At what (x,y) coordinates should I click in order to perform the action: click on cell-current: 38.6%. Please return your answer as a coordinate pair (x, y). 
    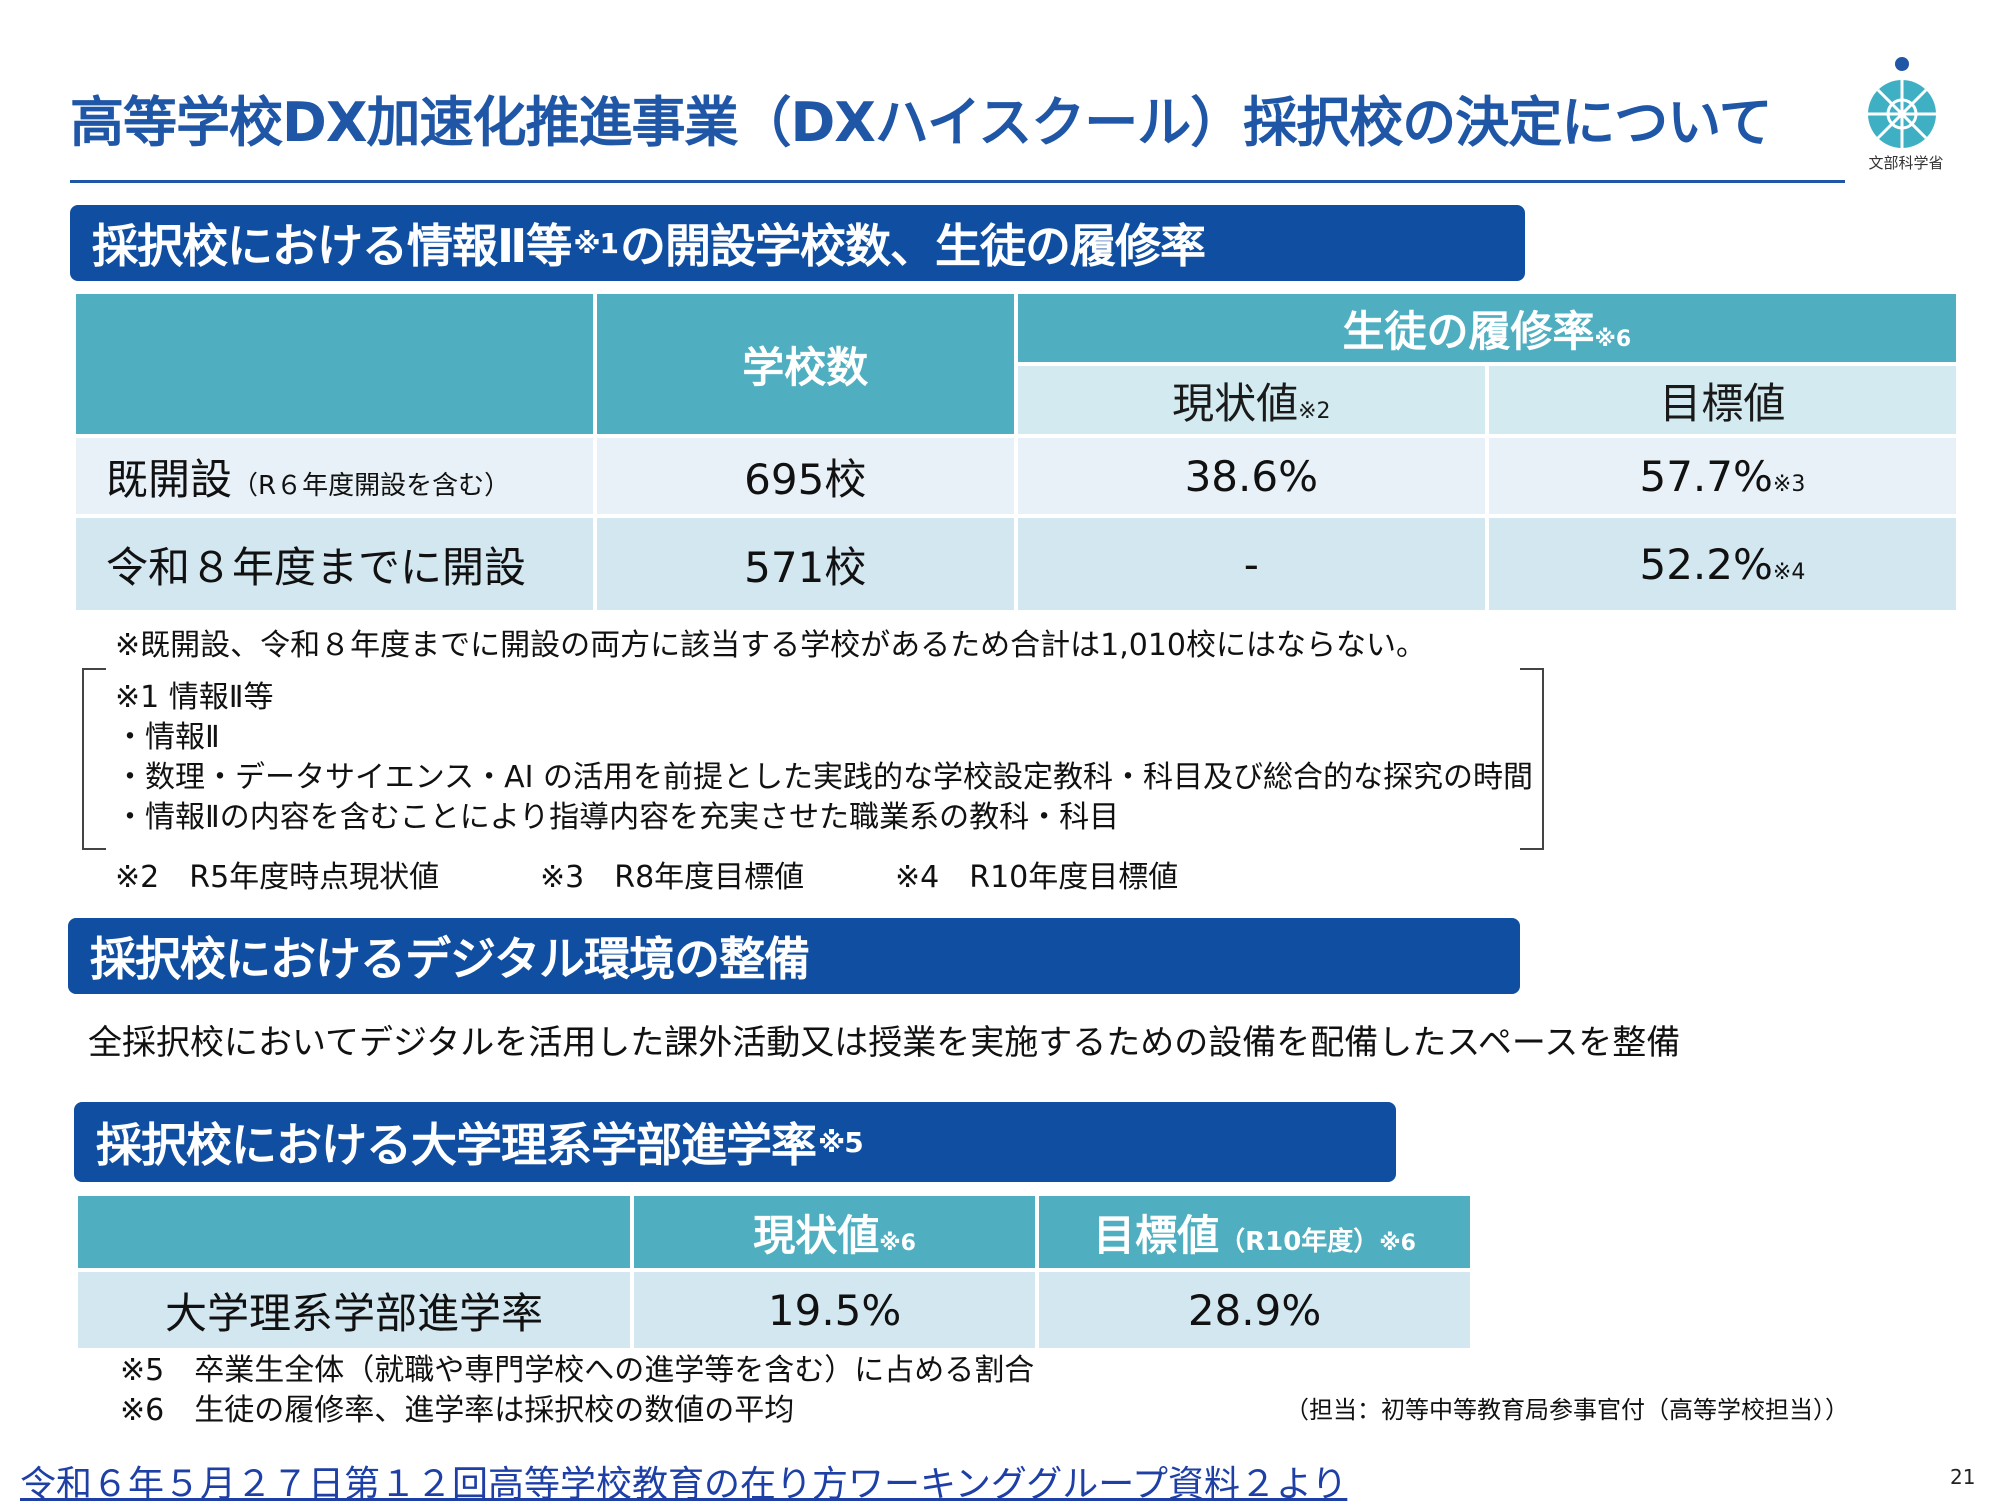
    Looking at the image, I should click on (1251, 476).